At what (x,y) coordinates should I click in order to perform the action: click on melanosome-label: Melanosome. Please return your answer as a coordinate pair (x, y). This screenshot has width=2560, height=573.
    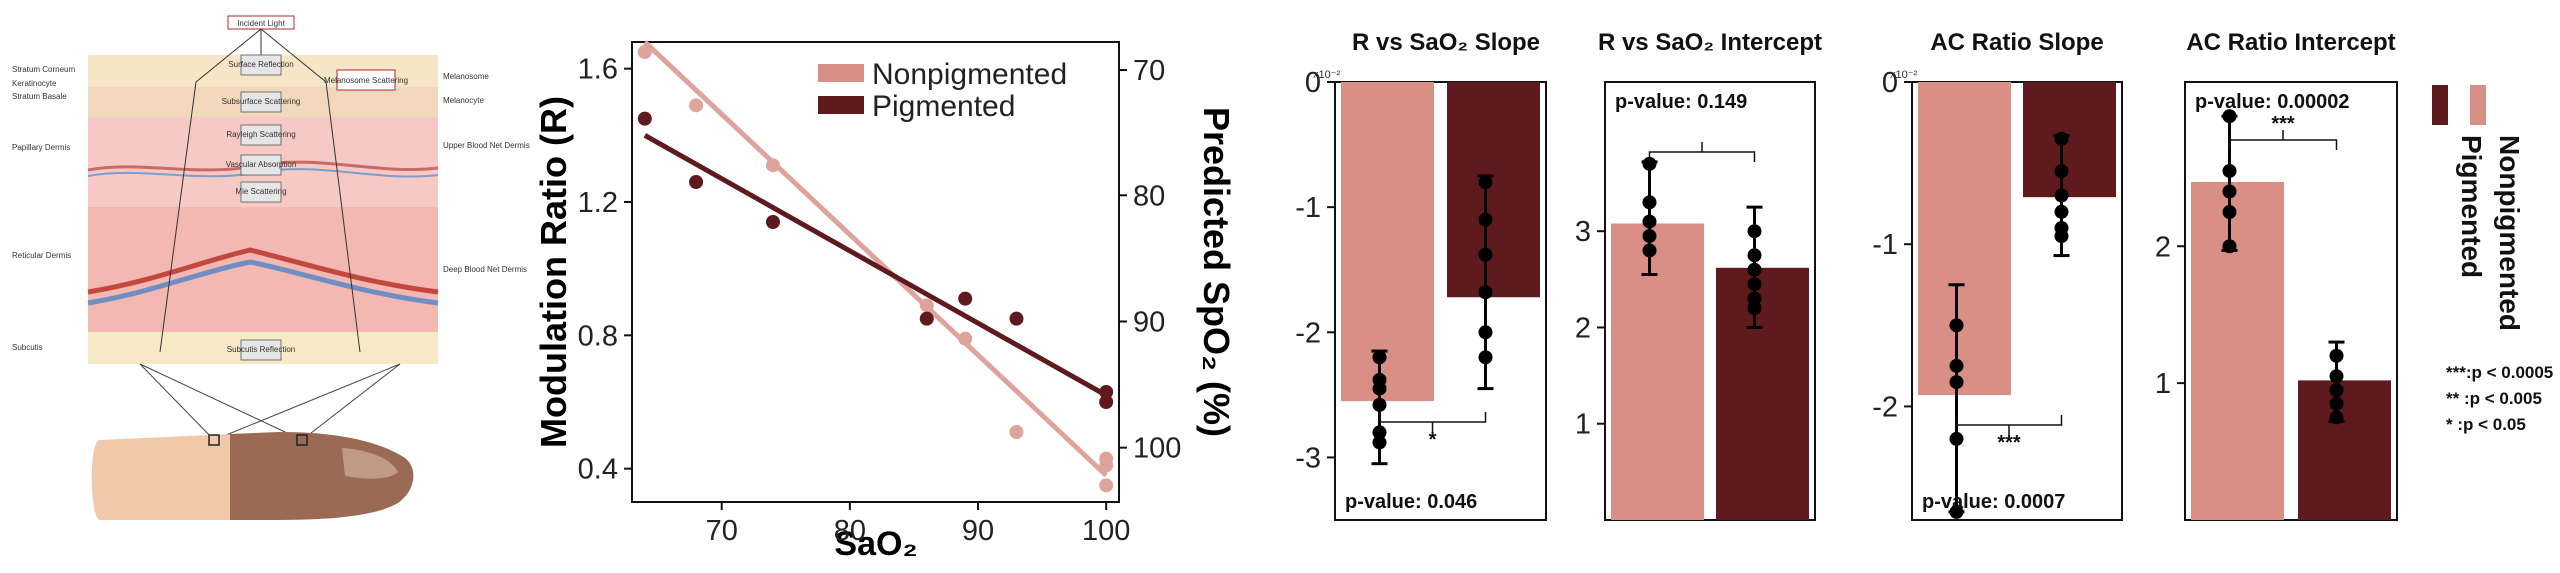
    Looking at the image, I should click on (466, 76).